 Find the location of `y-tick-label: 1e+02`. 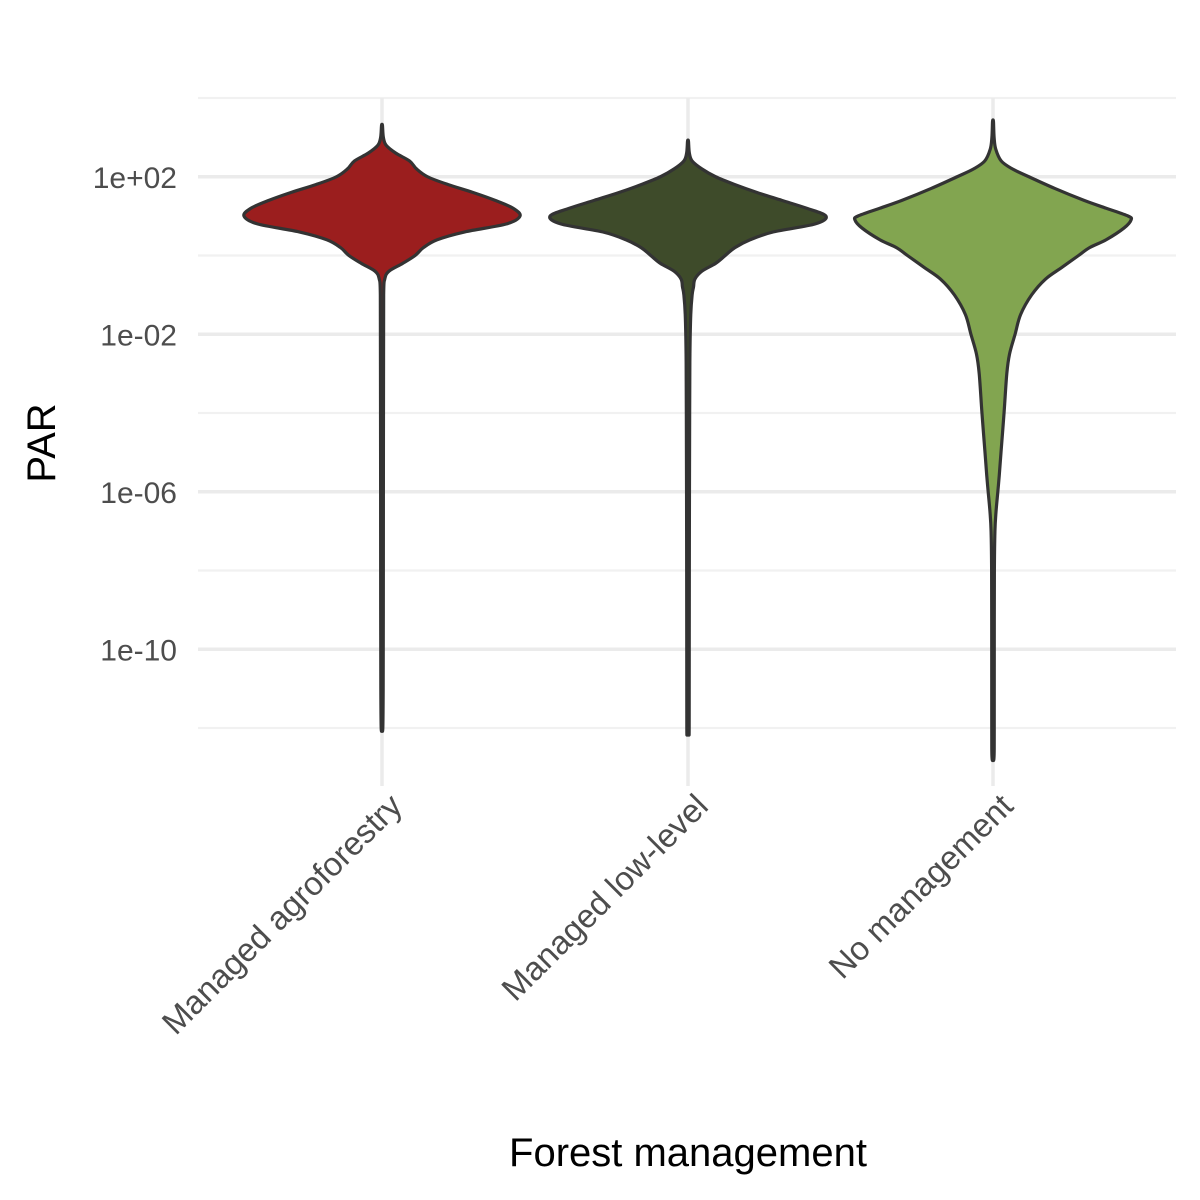

y-tick-label: 1e+02 is located at coordinates (135, 178).